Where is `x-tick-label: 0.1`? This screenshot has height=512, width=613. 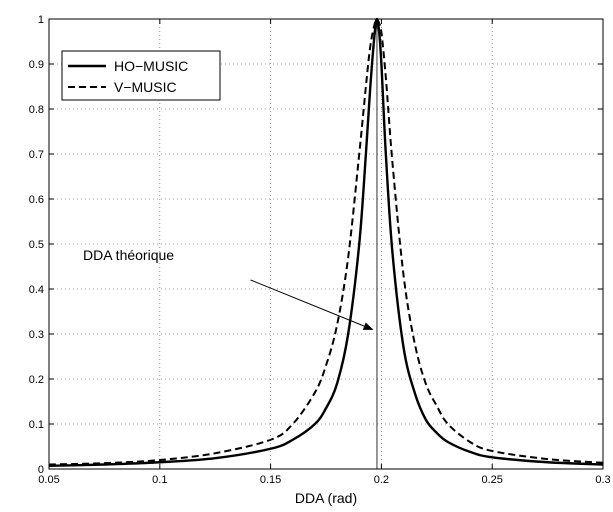 x-tick-label: 0.1 is located at coordinates (159, 480).